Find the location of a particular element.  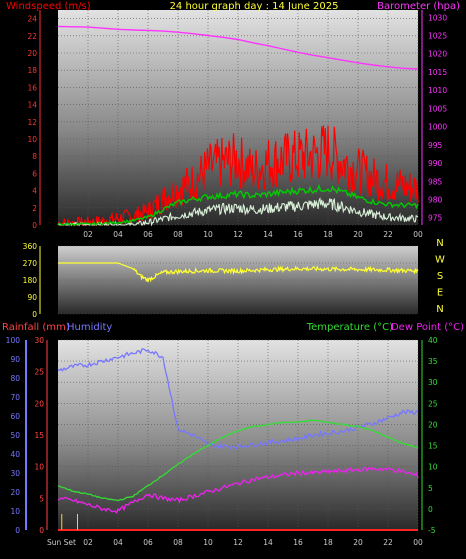

wind-y-tick: 8 is located at coordinates (34, 156).